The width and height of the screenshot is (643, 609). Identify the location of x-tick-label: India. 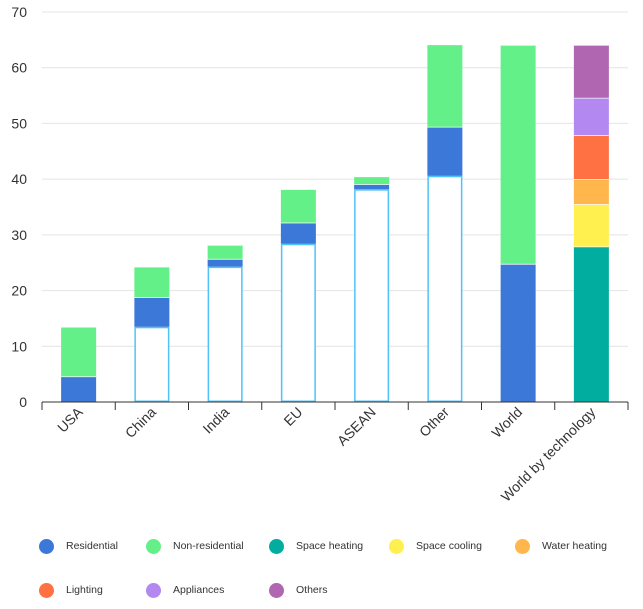
(215, 420).